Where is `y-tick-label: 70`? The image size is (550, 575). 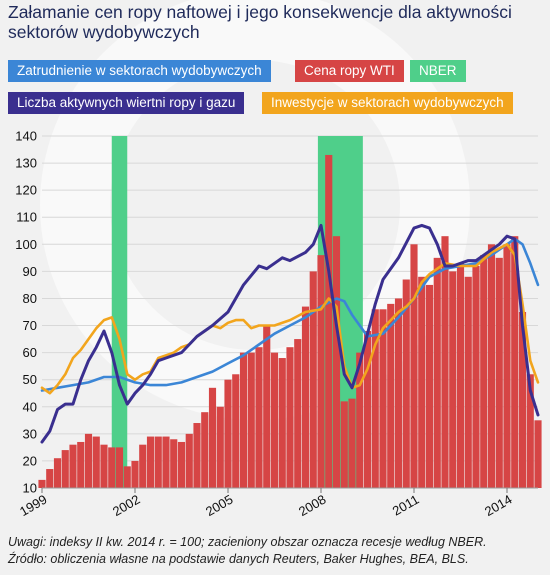
y-tick-label: 70 is located at coordinates (30, 325).